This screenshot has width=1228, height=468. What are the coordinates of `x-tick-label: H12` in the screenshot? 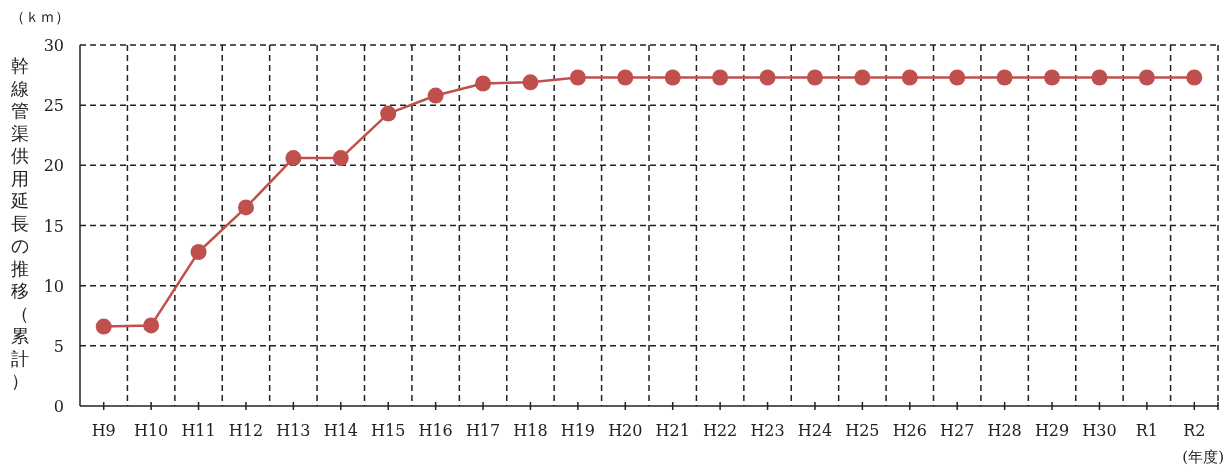 It's located at (246, 430).